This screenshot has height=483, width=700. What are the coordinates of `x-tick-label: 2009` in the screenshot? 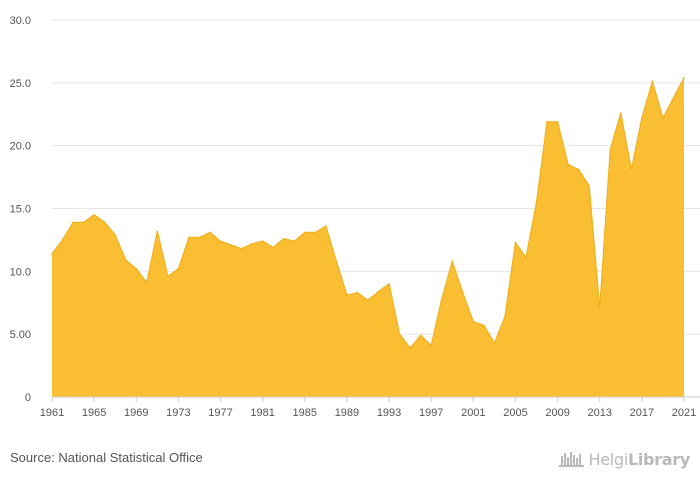 It's located at (557, 413).